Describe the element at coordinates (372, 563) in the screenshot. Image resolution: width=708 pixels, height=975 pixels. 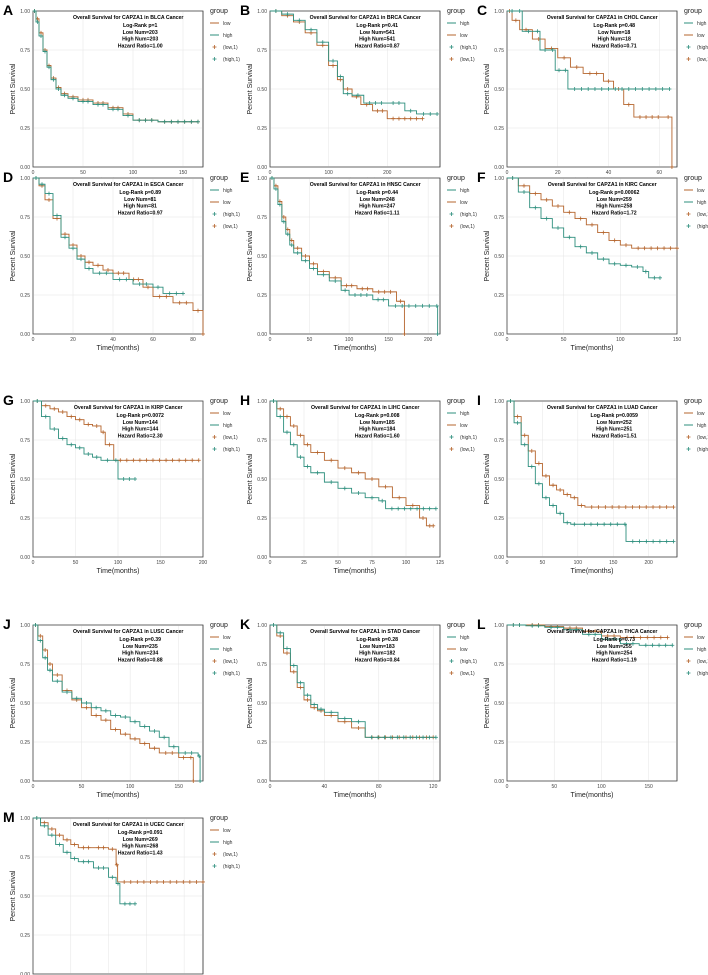
I see `x-tick-label: 75` at that location.